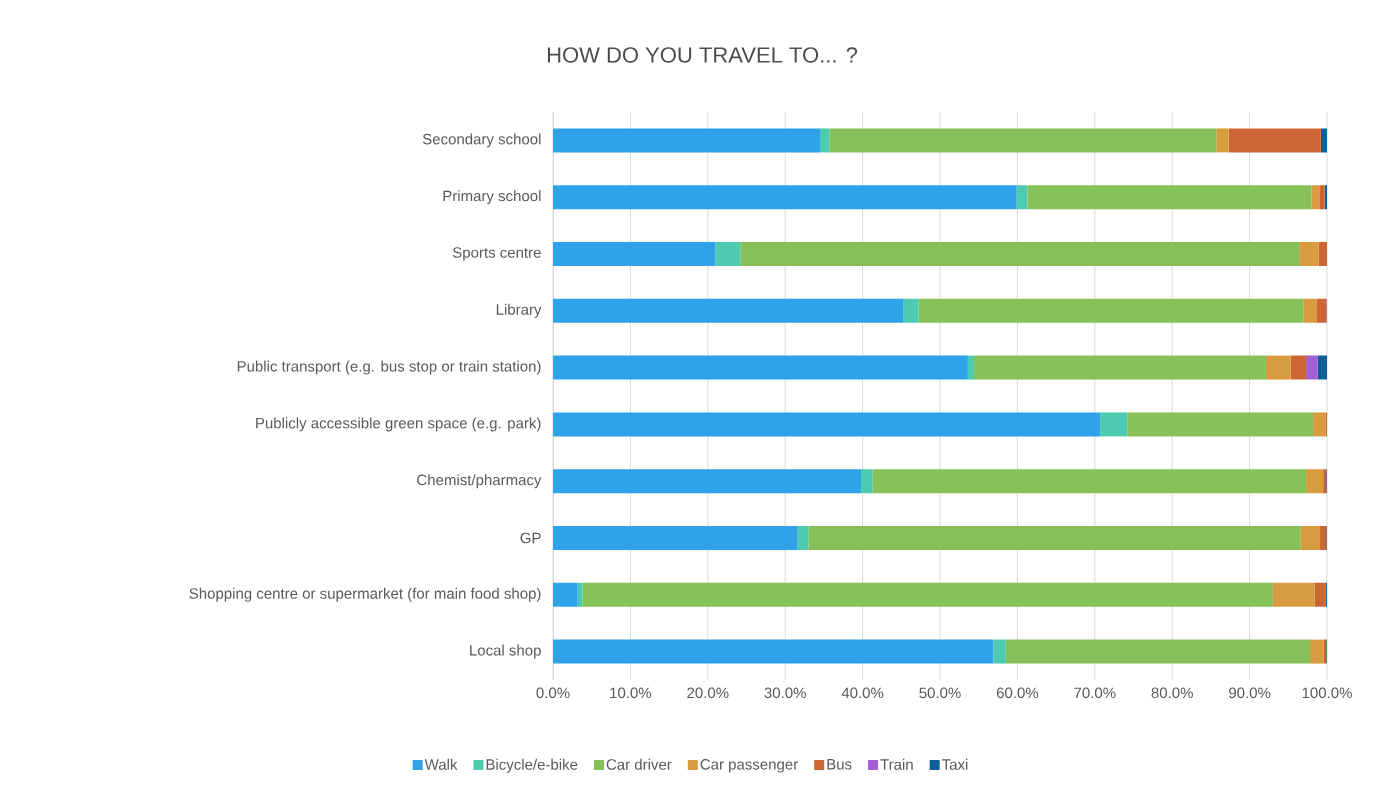  I want to click on y-tick-label: Local shop, so click(505, 651).